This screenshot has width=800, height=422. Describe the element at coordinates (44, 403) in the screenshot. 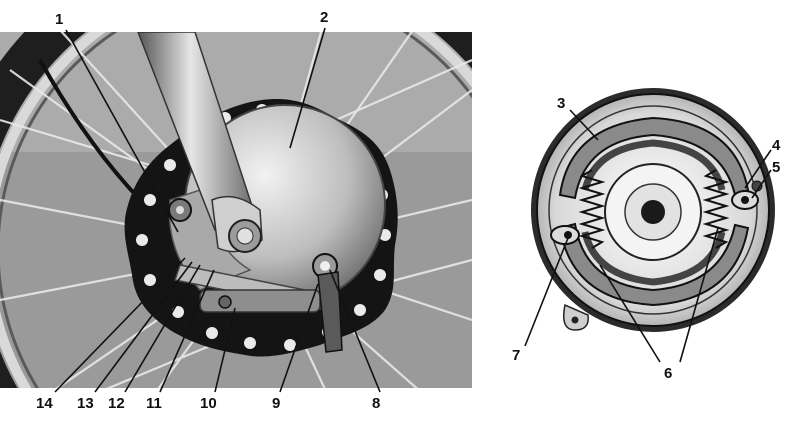

I see `callout-14: 14` at that location.